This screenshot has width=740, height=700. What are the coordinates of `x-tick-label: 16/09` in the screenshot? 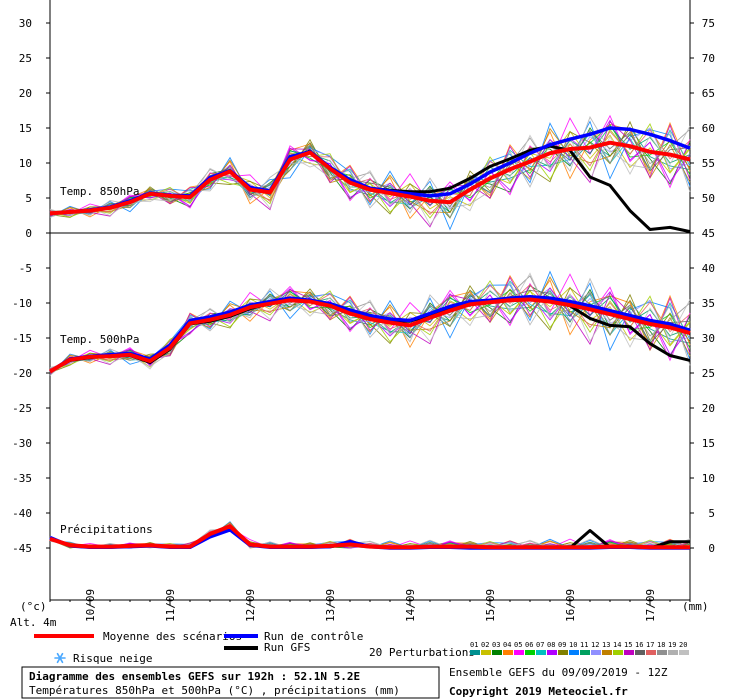 It's located at (570, 605).